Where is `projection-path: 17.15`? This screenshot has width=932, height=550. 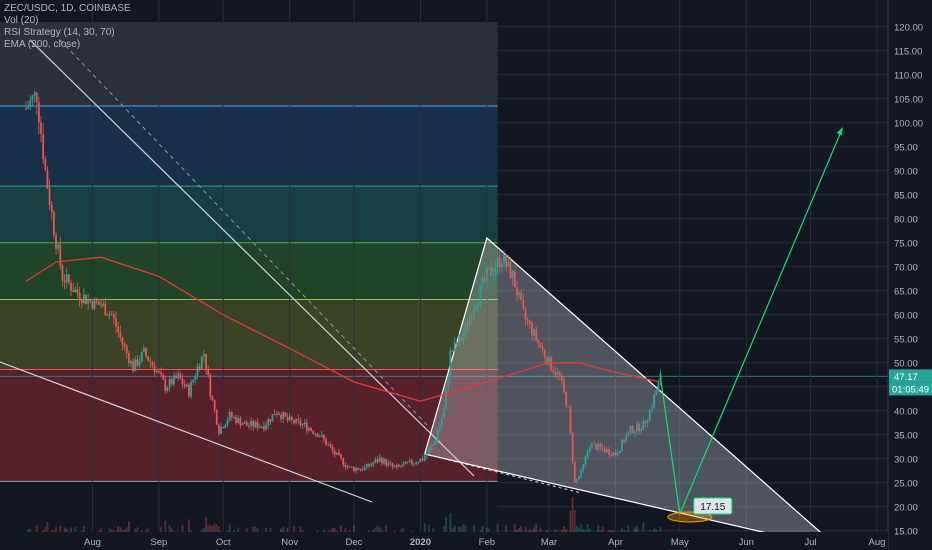 projection-path: 17.15 is located at coordinates (751, 325).